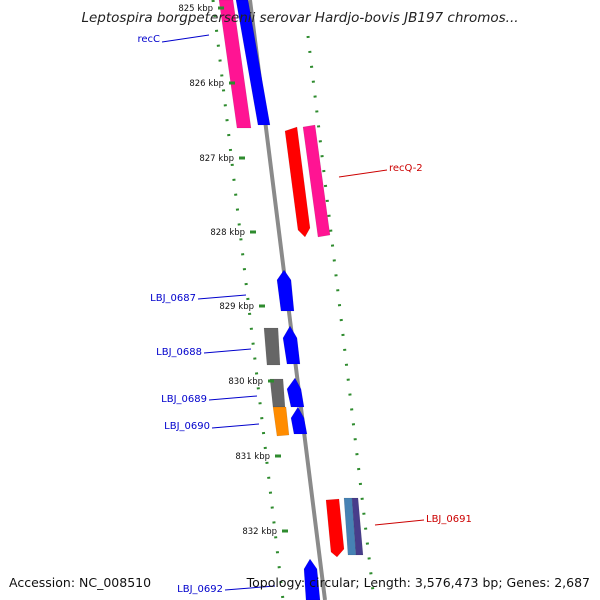 The width and height of the screenshot is (600, 600). I want to click on tick-832-kbp: 832 kbp, so click(265, 532).